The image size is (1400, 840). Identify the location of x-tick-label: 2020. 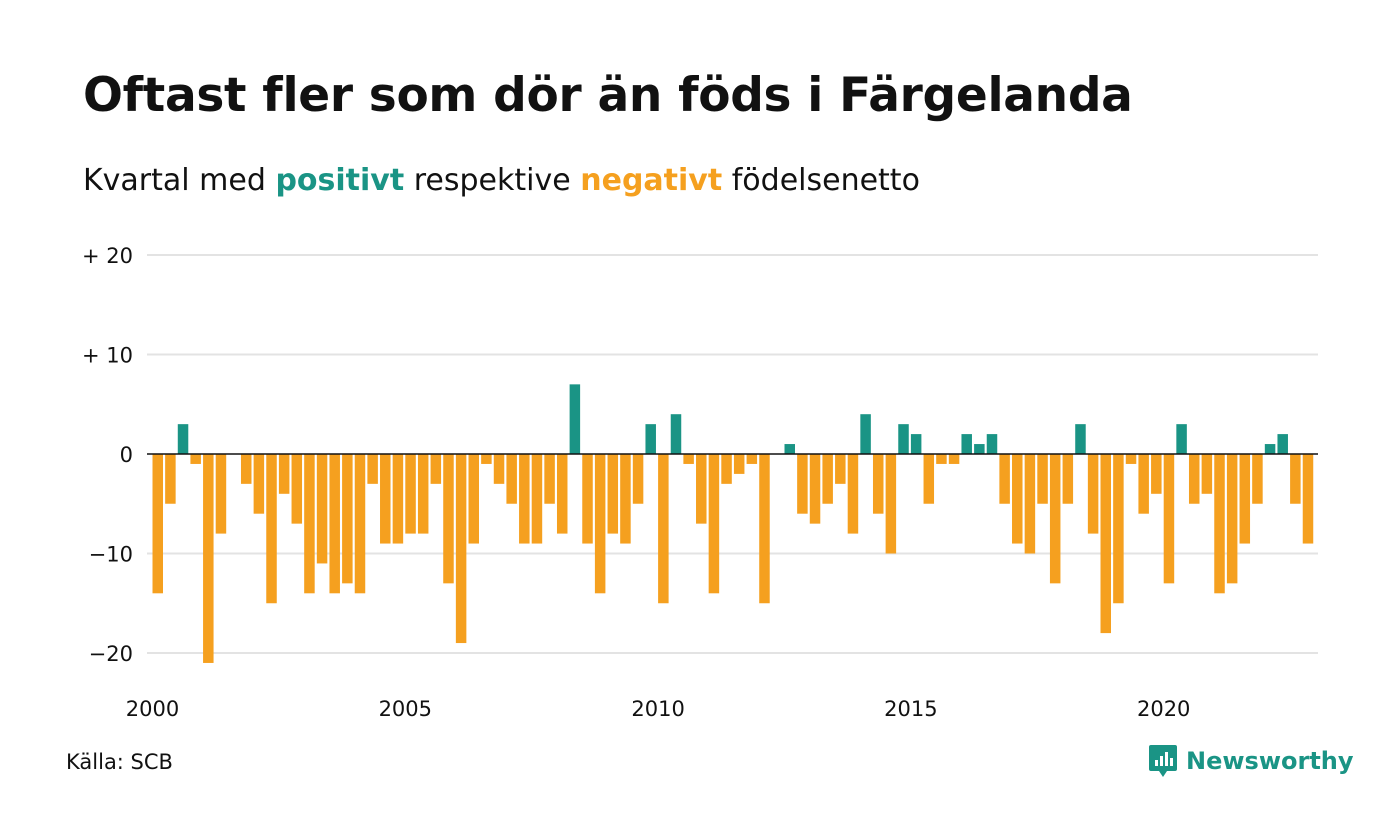
(1163, 709).